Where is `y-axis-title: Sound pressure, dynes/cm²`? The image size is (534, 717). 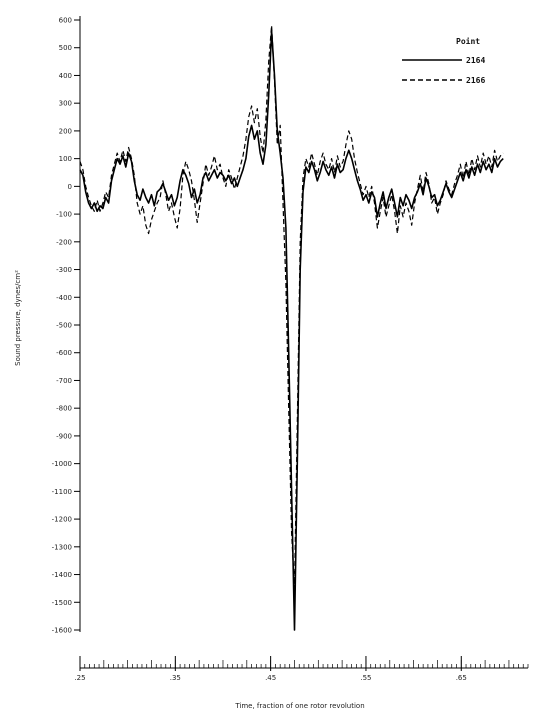 y-axis-title: Sound pressure, dynes/cm² is located at coordinates (18, 318).